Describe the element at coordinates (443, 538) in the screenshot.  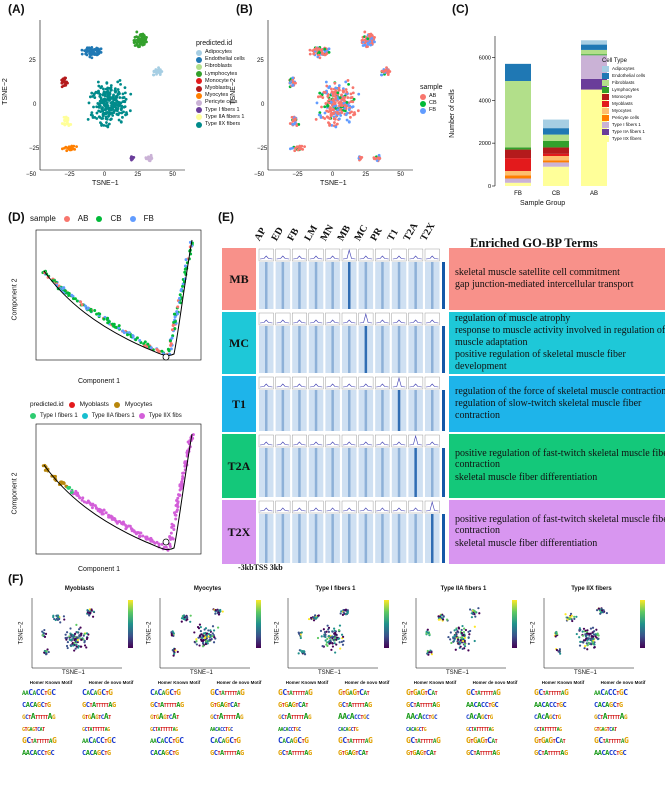
I see `heatmap-colorbar` at that location.